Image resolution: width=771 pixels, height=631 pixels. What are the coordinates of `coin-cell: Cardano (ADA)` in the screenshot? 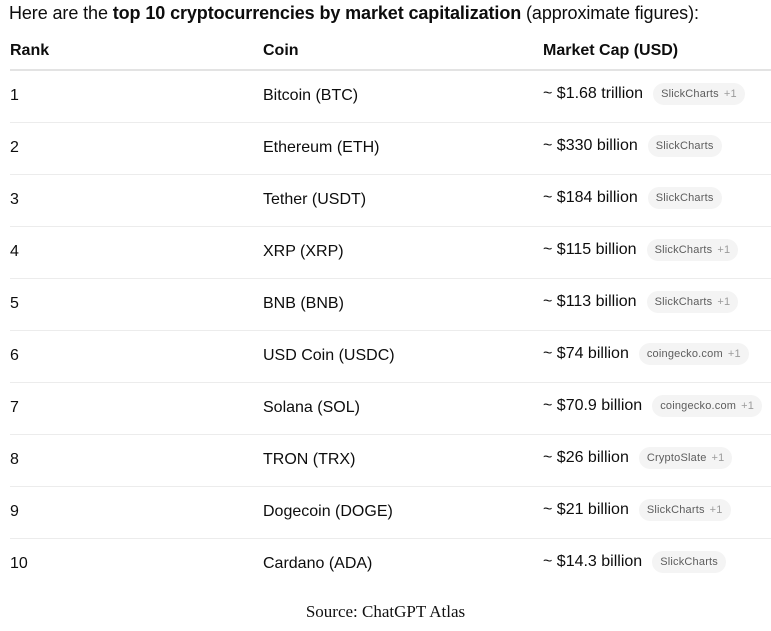 It's located at (318, 563).